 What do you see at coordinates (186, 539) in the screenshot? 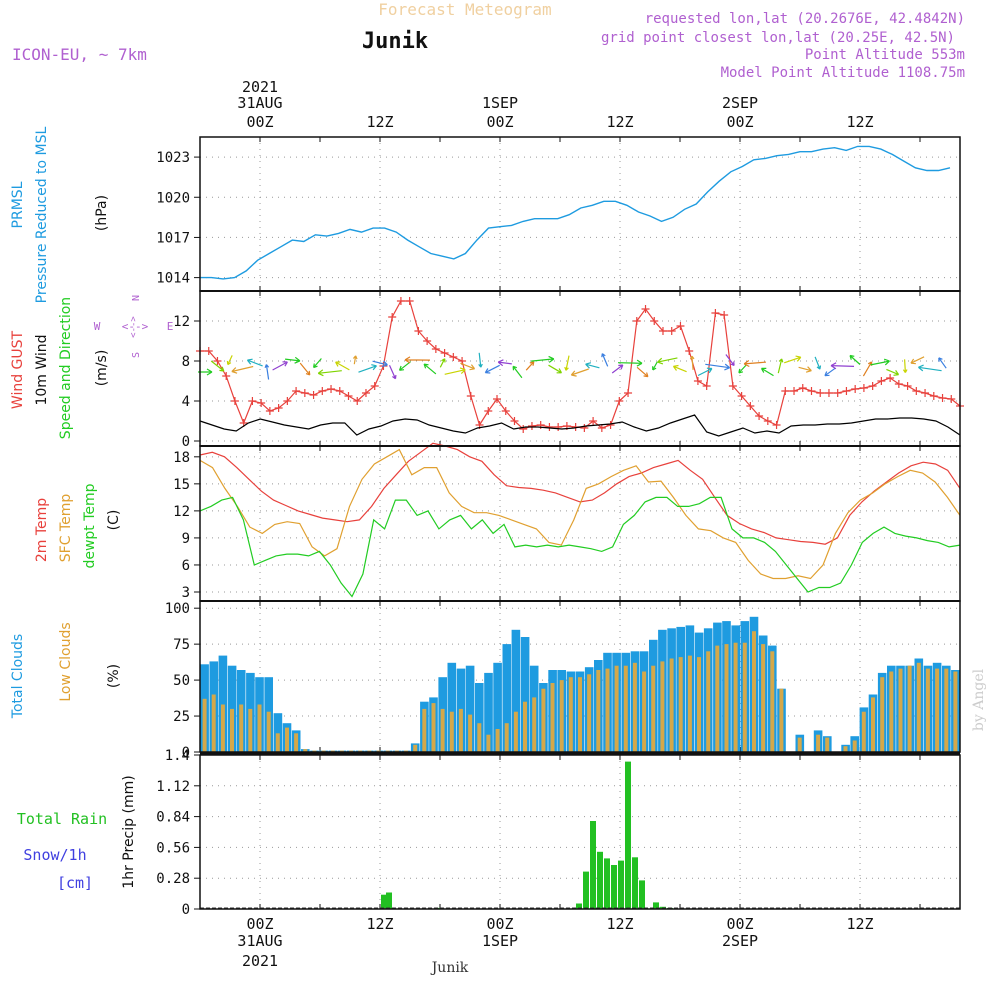
I see `temp-ytick-label: 9` at bounding box center [186, 539].